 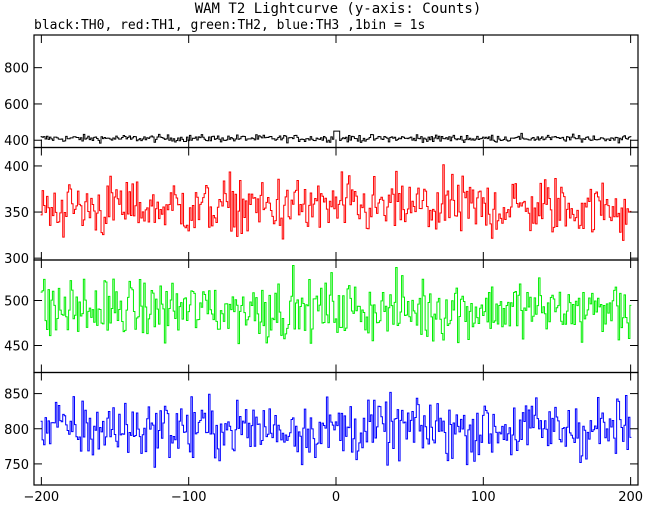 What do you see at coordinates (336, 202) in the screenshot?
I see `series-line-th1` at bounding box center [336, 202].